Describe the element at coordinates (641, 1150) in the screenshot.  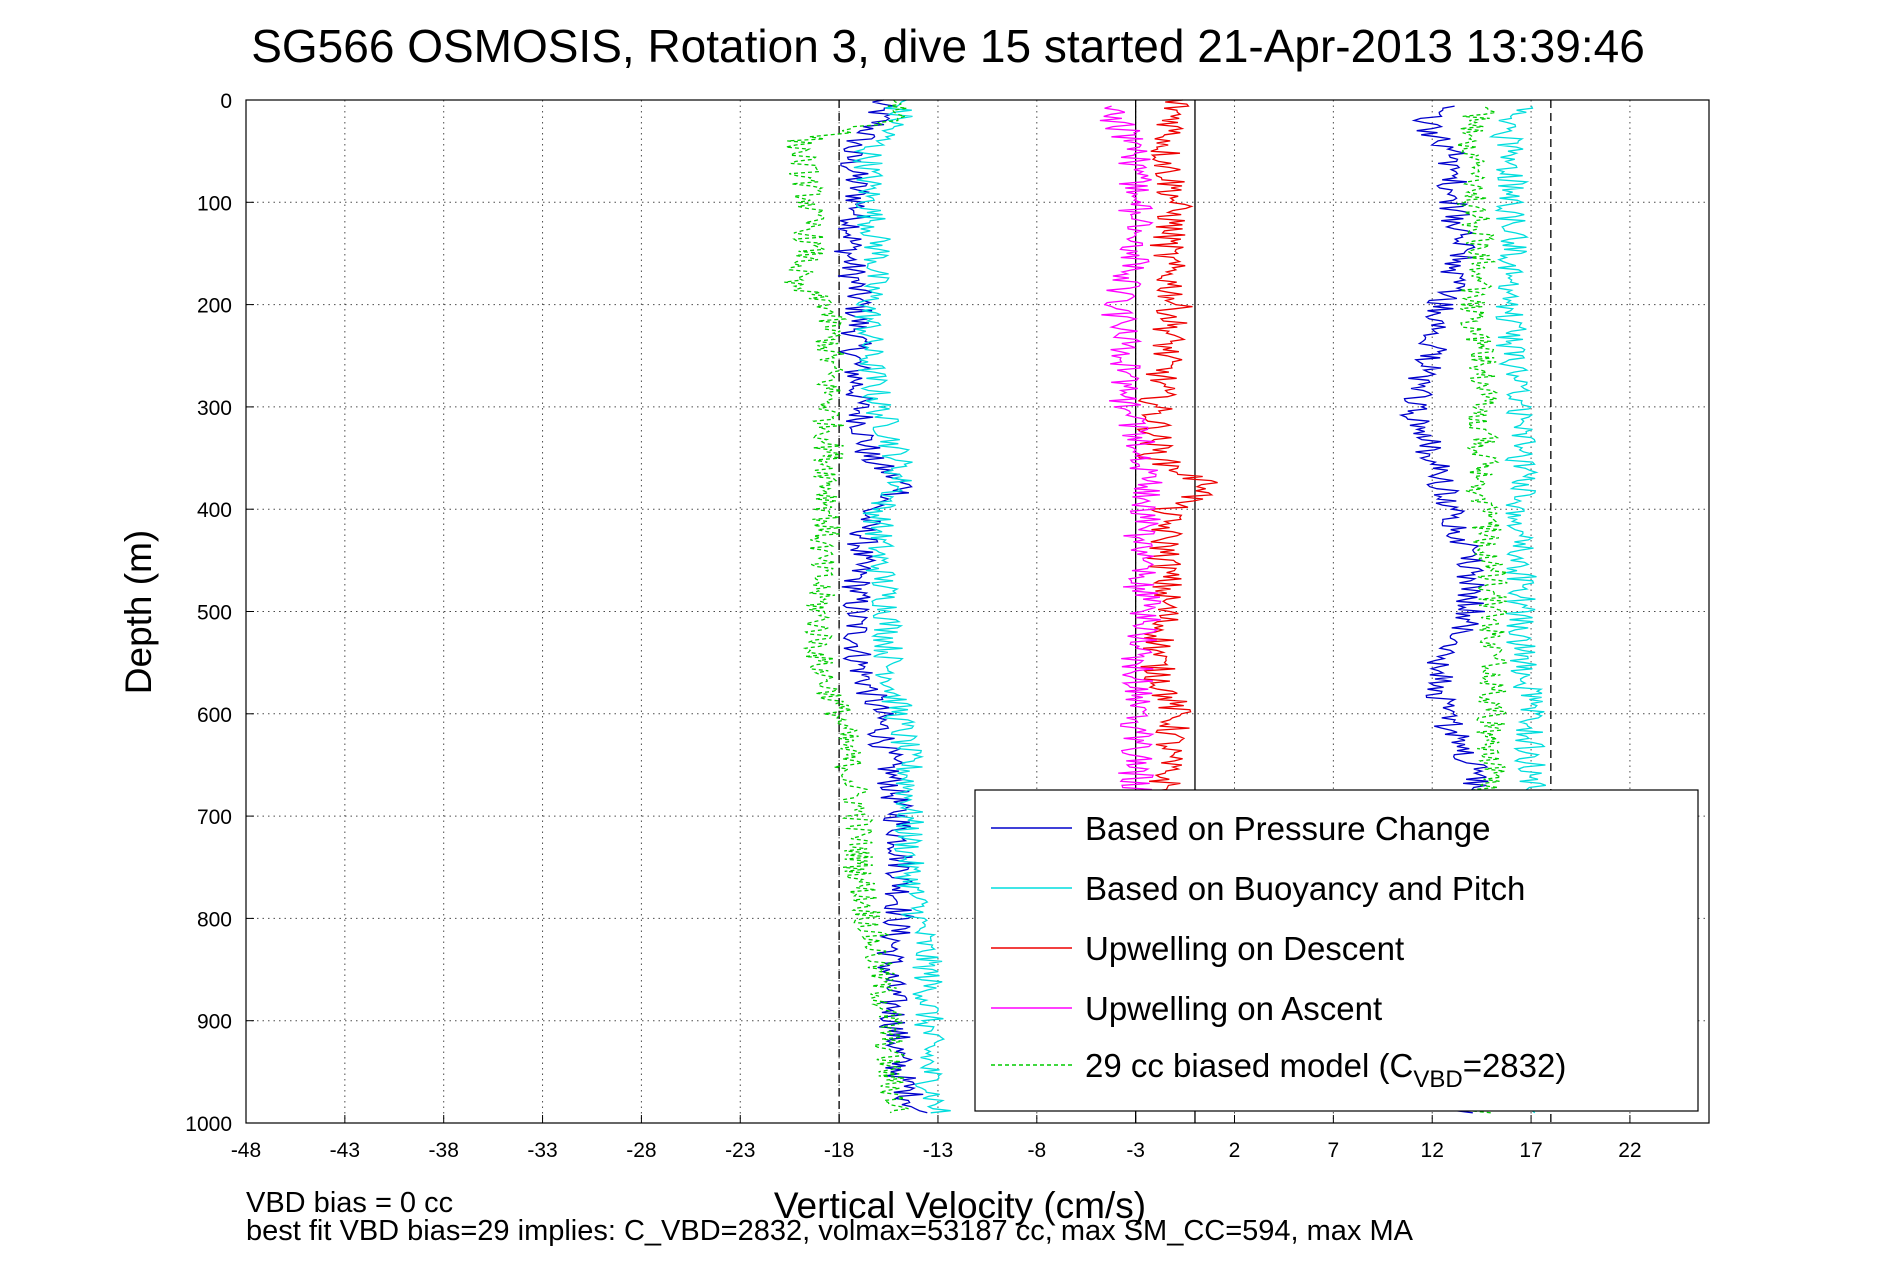
I see `x-tick-label: -28` at that location.